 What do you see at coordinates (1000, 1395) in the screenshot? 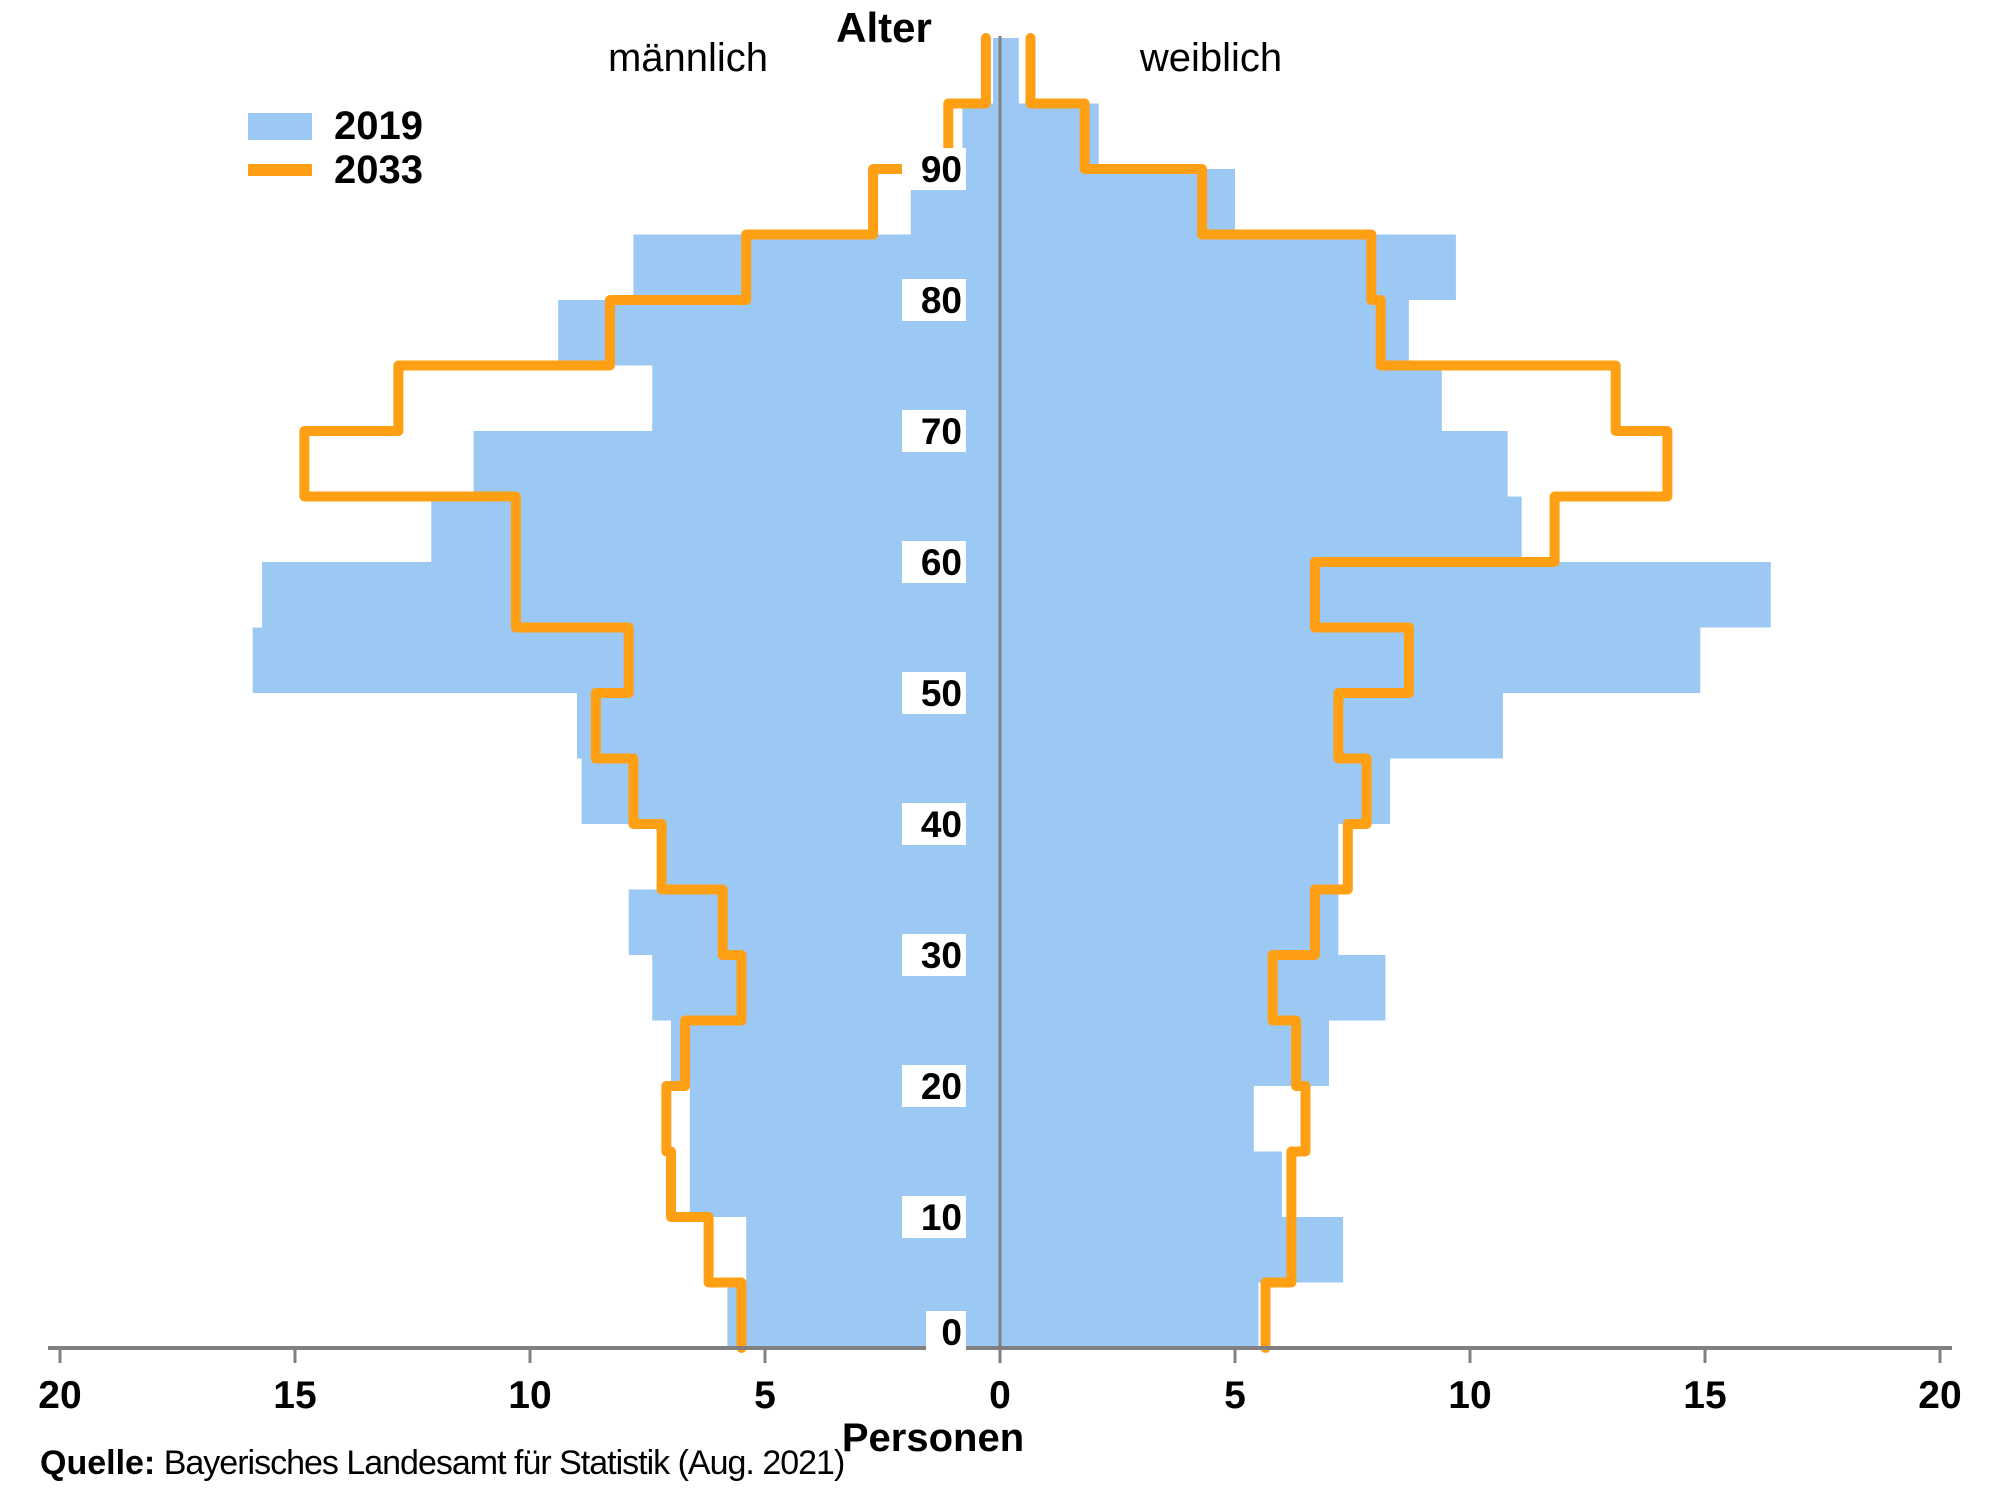
I see `x-tick-label: 0` at bounding box center [1000, 1395].